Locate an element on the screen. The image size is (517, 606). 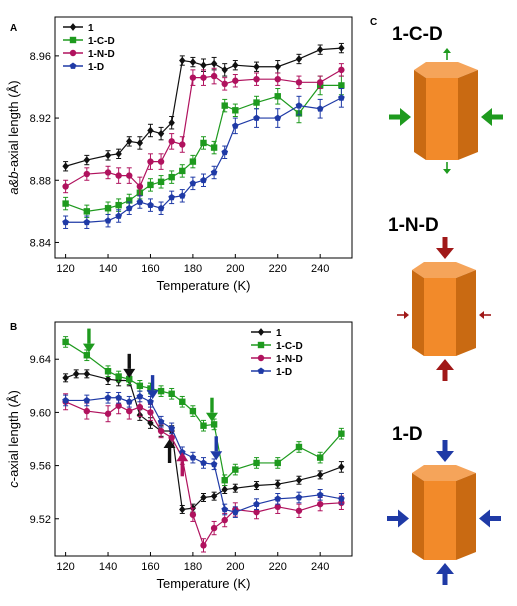
prism-left-face is located at coordinates (420, 115).